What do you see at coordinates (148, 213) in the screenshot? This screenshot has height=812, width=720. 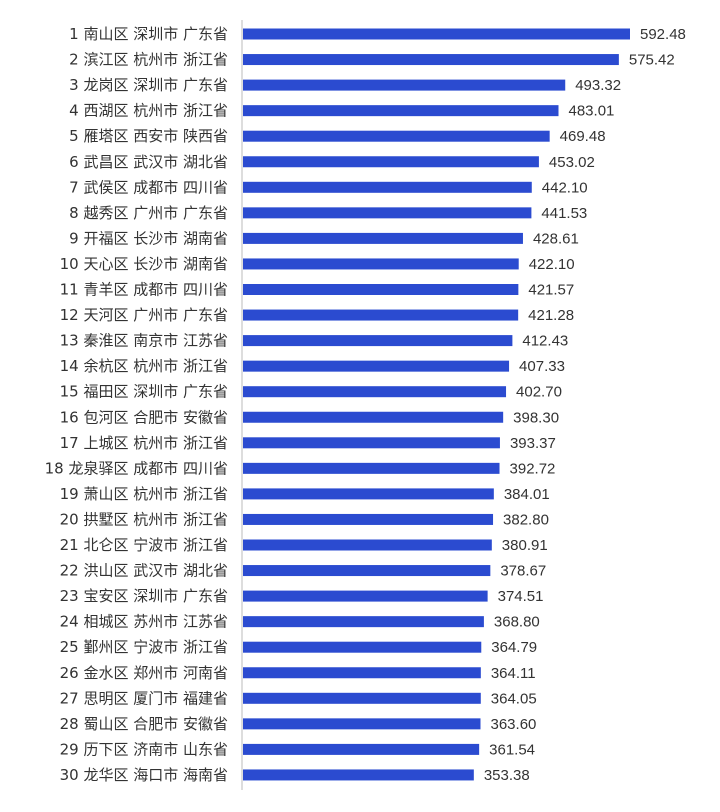 I see `category-label-8: 8 越秀区 广州市 广东省` at bounding box center [148, 213].